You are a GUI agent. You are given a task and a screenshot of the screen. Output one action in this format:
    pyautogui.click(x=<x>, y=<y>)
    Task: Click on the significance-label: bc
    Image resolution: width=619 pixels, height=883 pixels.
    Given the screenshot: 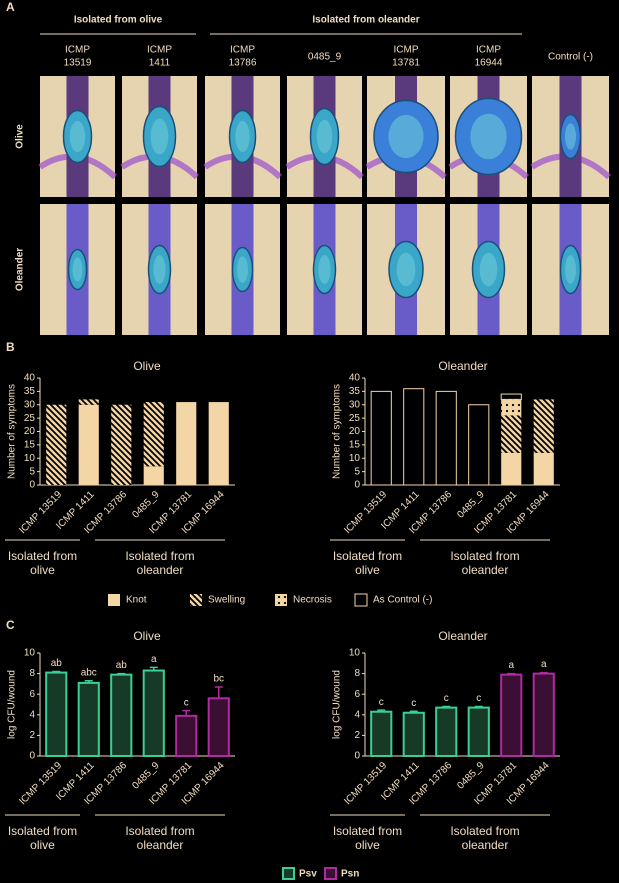 What is the action you would take?
    pyautogui.click(x=218, y=679)
    